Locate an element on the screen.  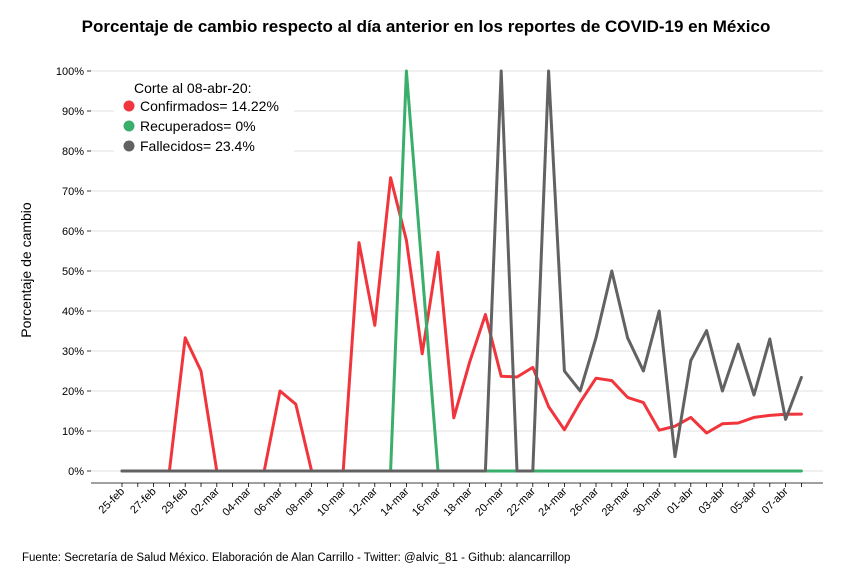
y-tick-label: 50% is located at coordinates (73, 272).